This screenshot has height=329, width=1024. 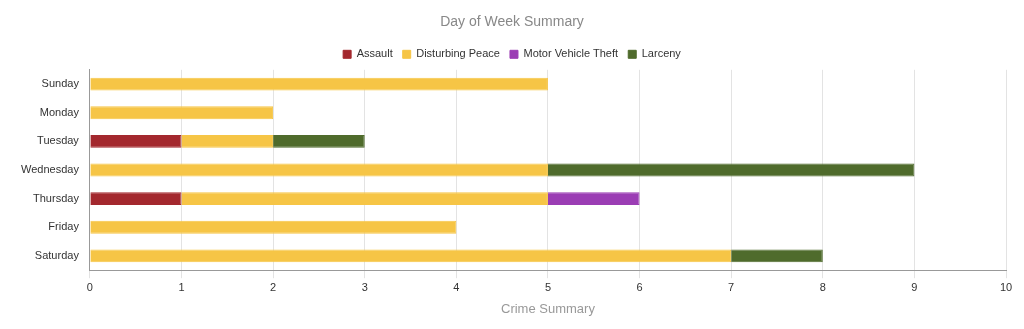 I want to click on legend-label: Motor Vehicle Theft, so click(x=571, y=53).